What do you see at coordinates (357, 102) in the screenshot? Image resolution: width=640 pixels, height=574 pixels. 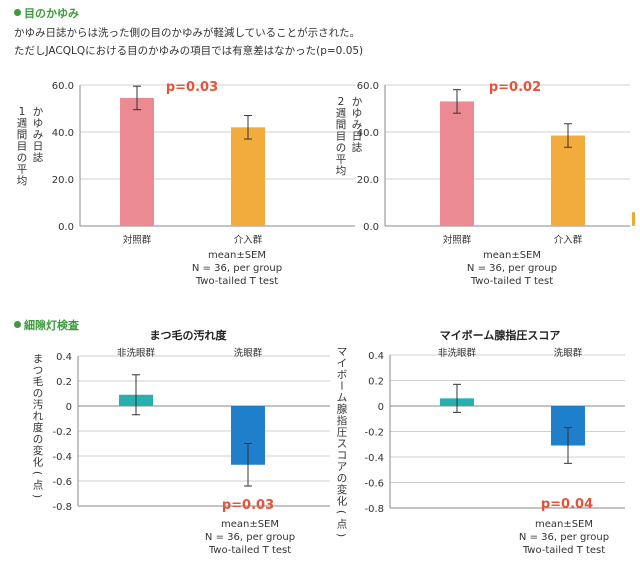 I see `y-axis-label: か` at bounding box center [357, 102].